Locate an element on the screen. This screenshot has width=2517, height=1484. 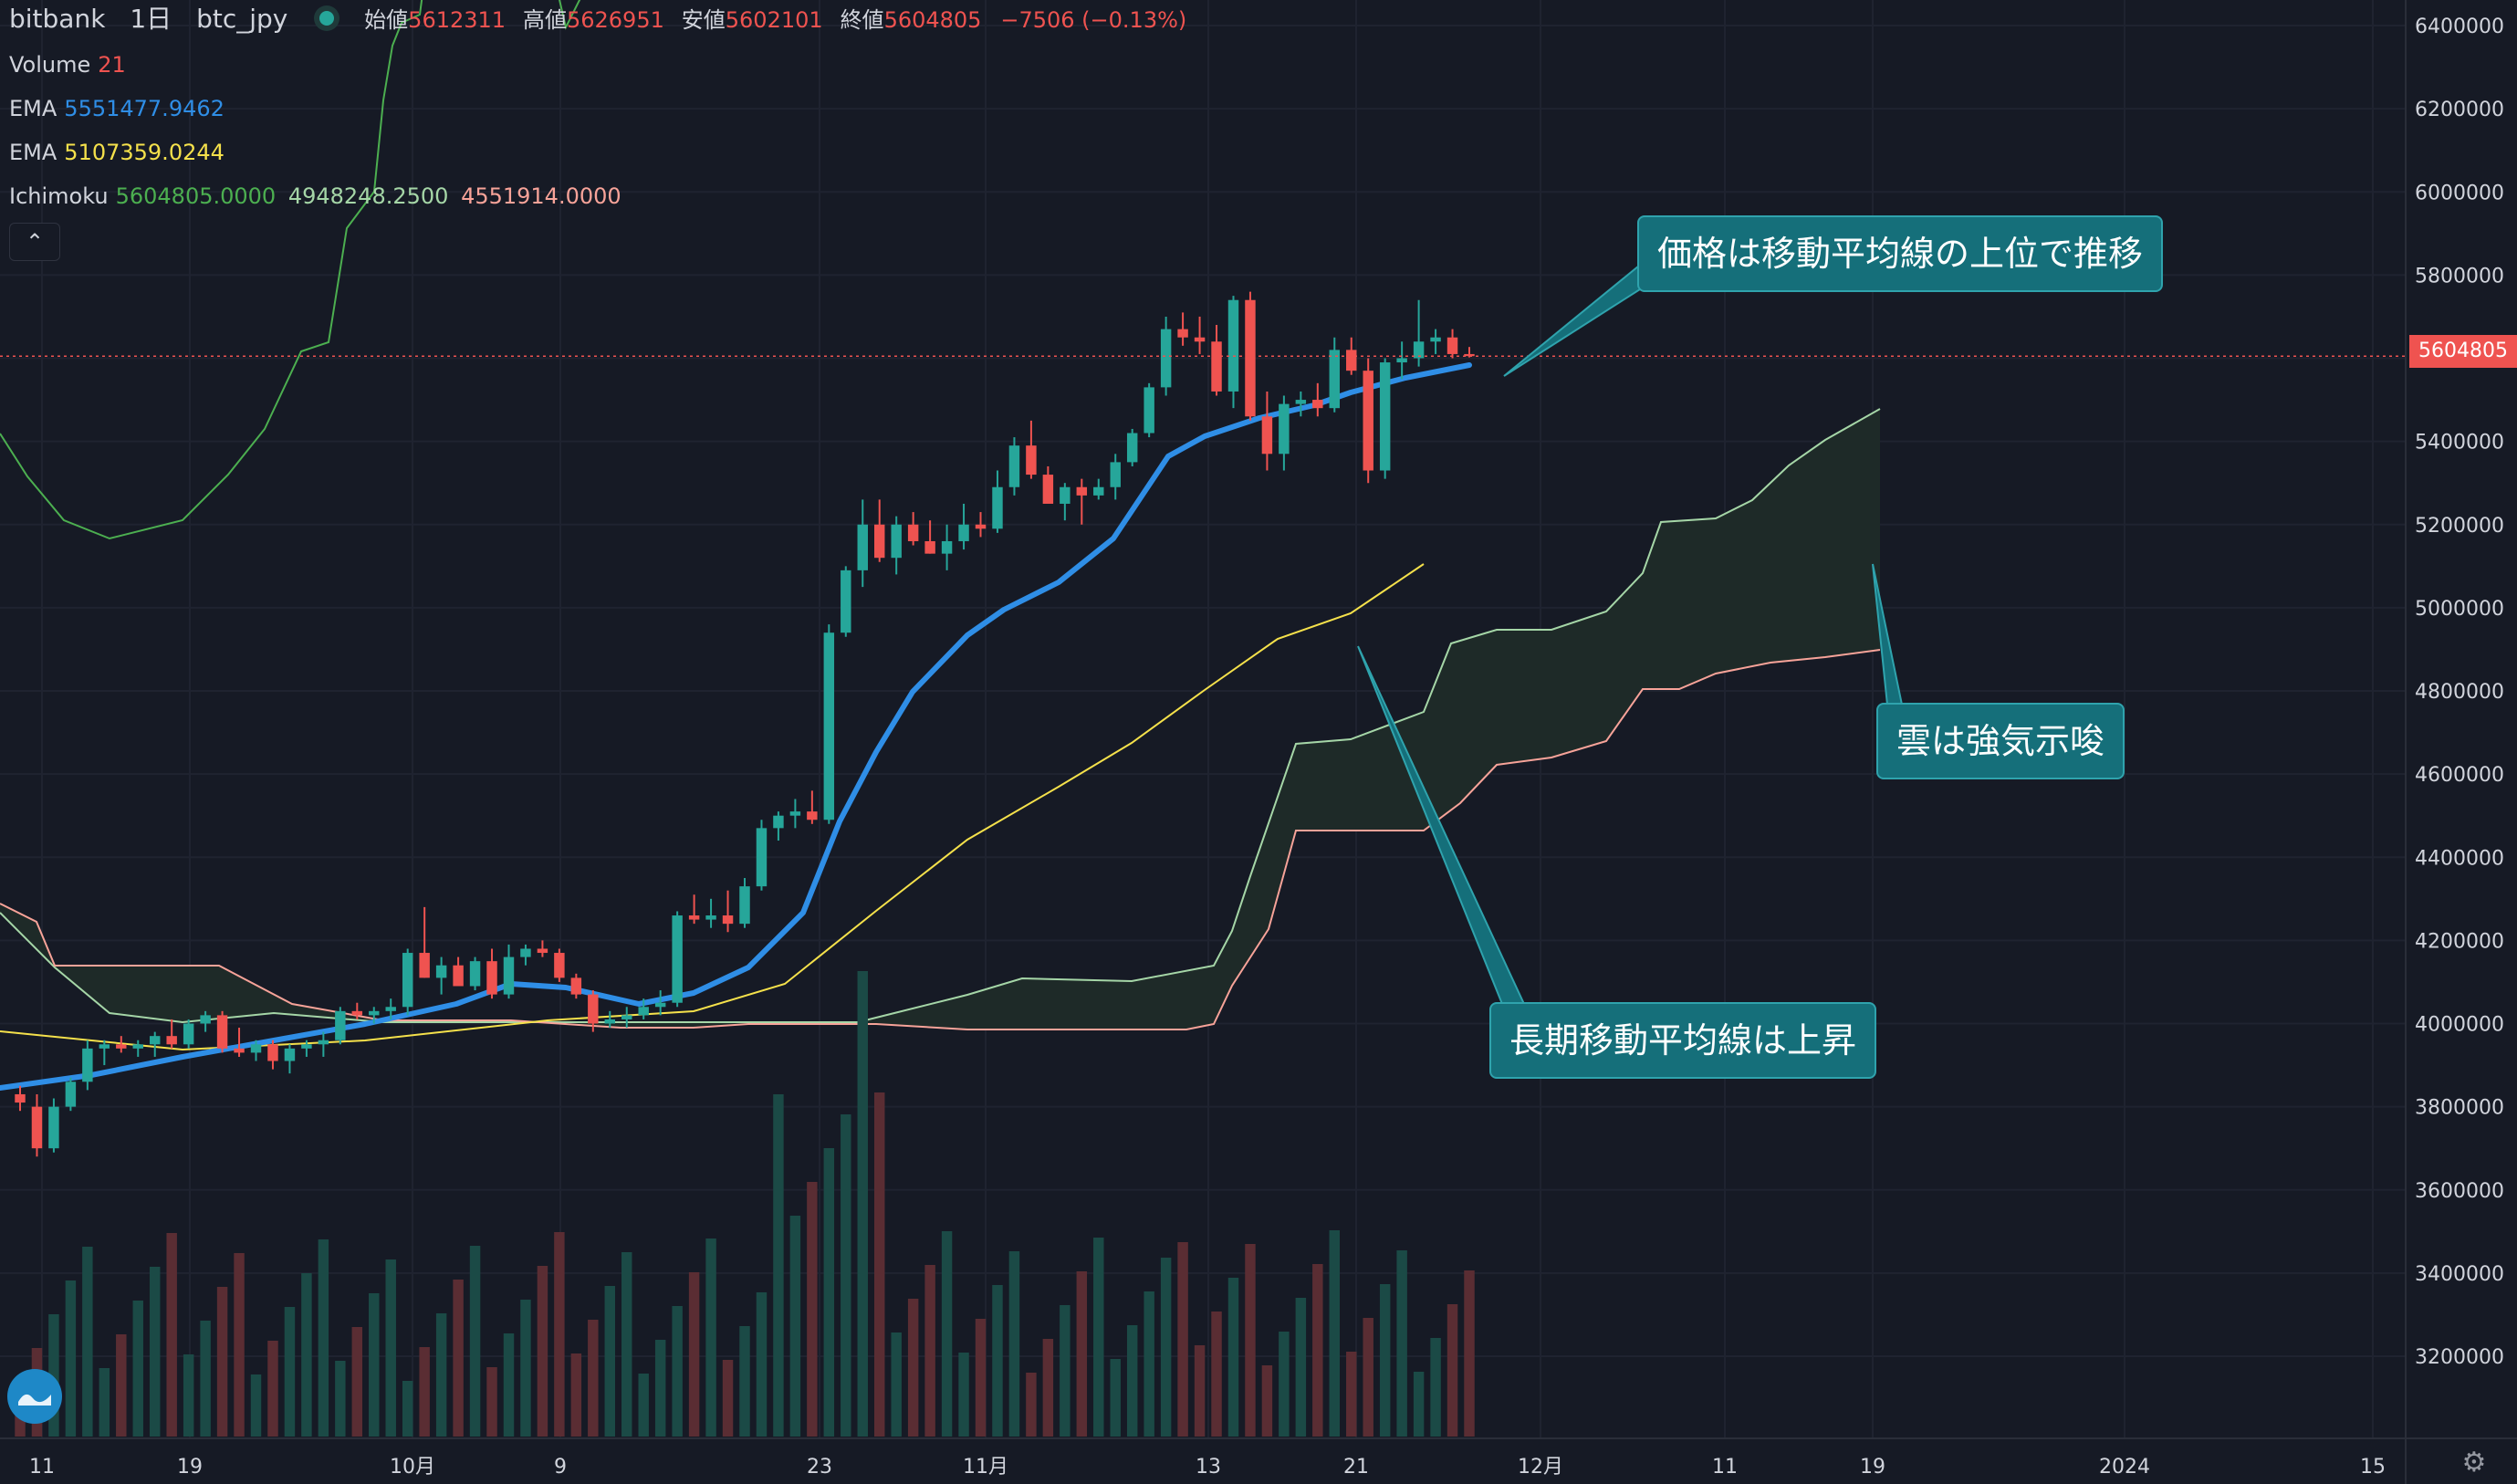
time-axis-label: 9 is located at coordinates (560, 1467).